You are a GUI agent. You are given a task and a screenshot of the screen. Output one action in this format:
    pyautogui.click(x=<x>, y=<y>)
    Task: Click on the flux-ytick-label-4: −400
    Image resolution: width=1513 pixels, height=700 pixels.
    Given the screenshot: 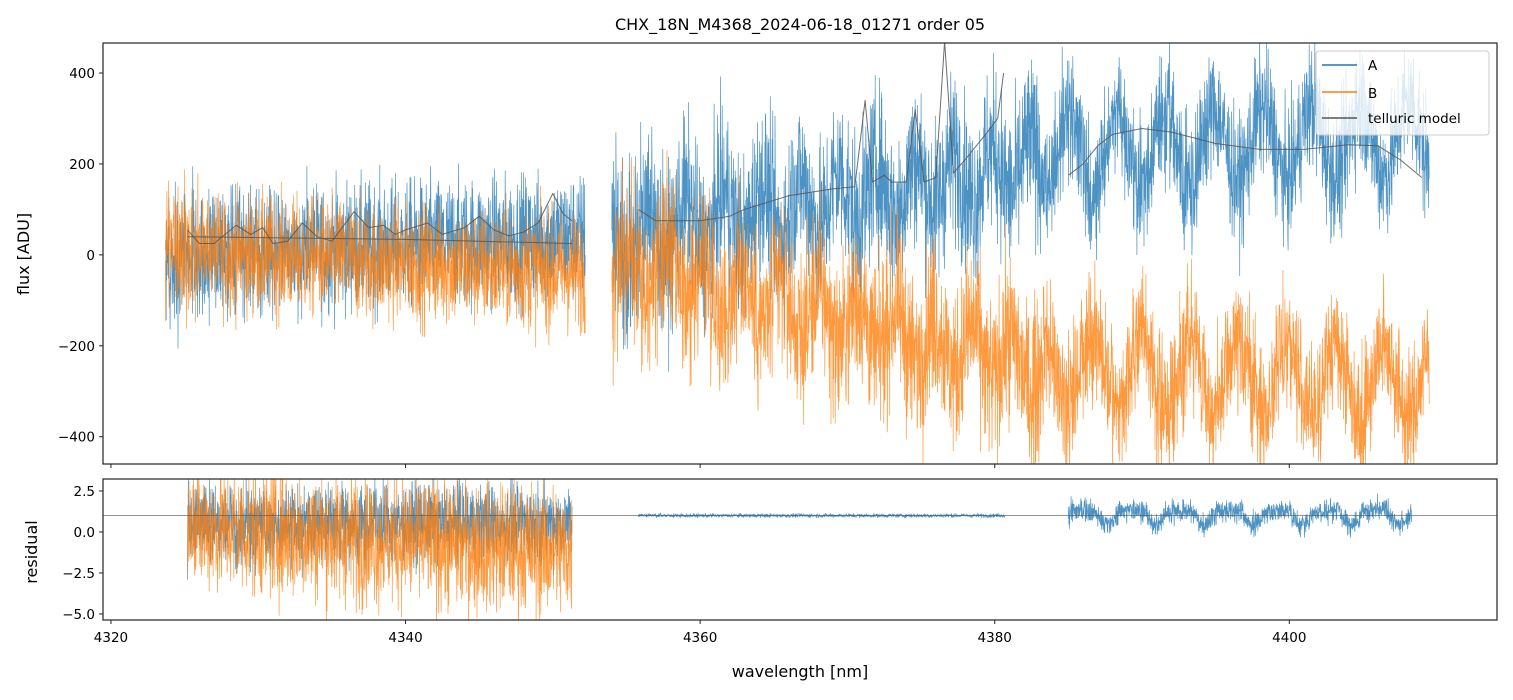 What is the action you would take?
    pyautogui.click(x=76, y=438)
    